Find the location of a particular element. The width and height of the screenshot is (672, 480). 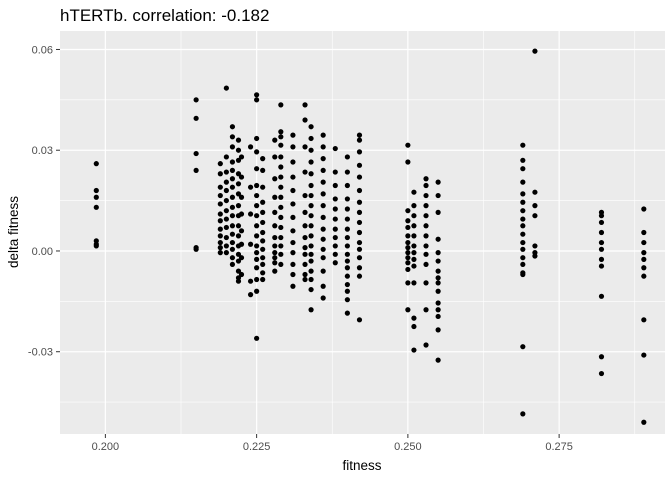

x-tick-label: 0.225 is located at coordinates (257, 447).